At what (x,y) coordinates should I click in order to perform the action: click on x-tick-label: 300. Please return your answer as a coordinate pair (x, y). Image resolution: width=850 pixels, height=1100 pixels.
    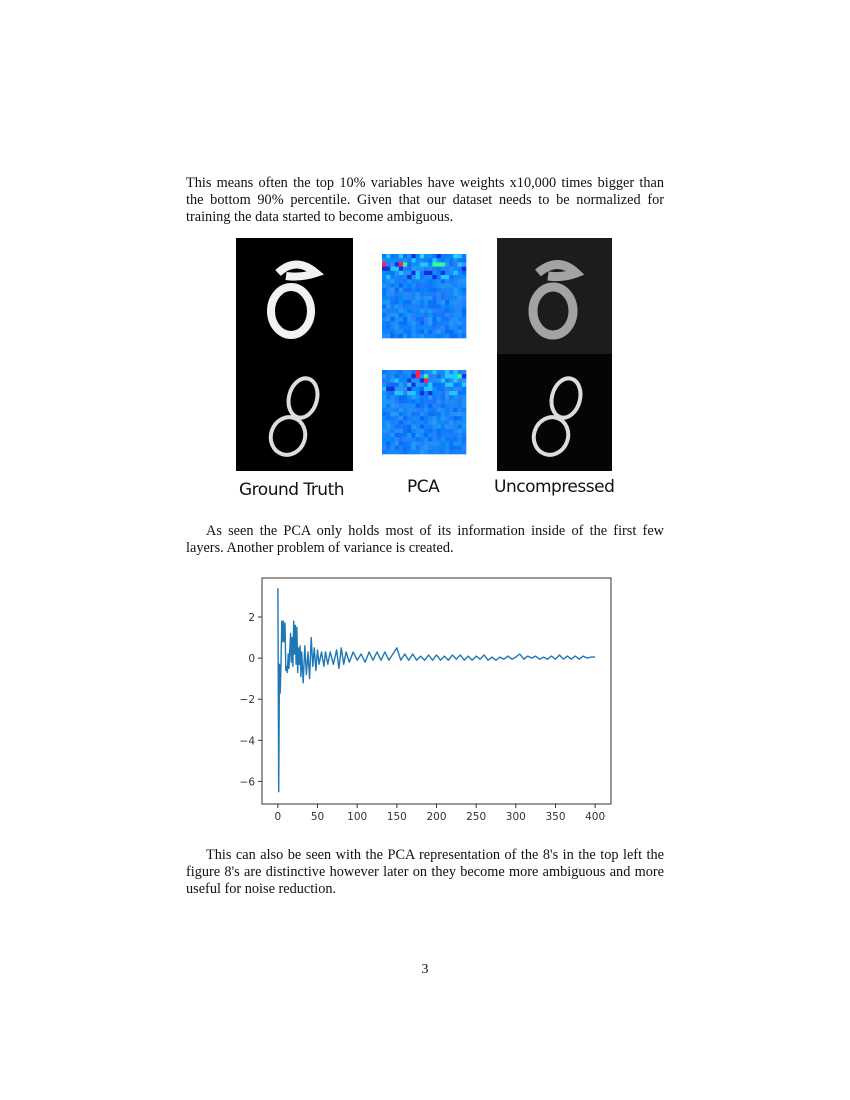
    Looking at the image, I should click on (516, 817).